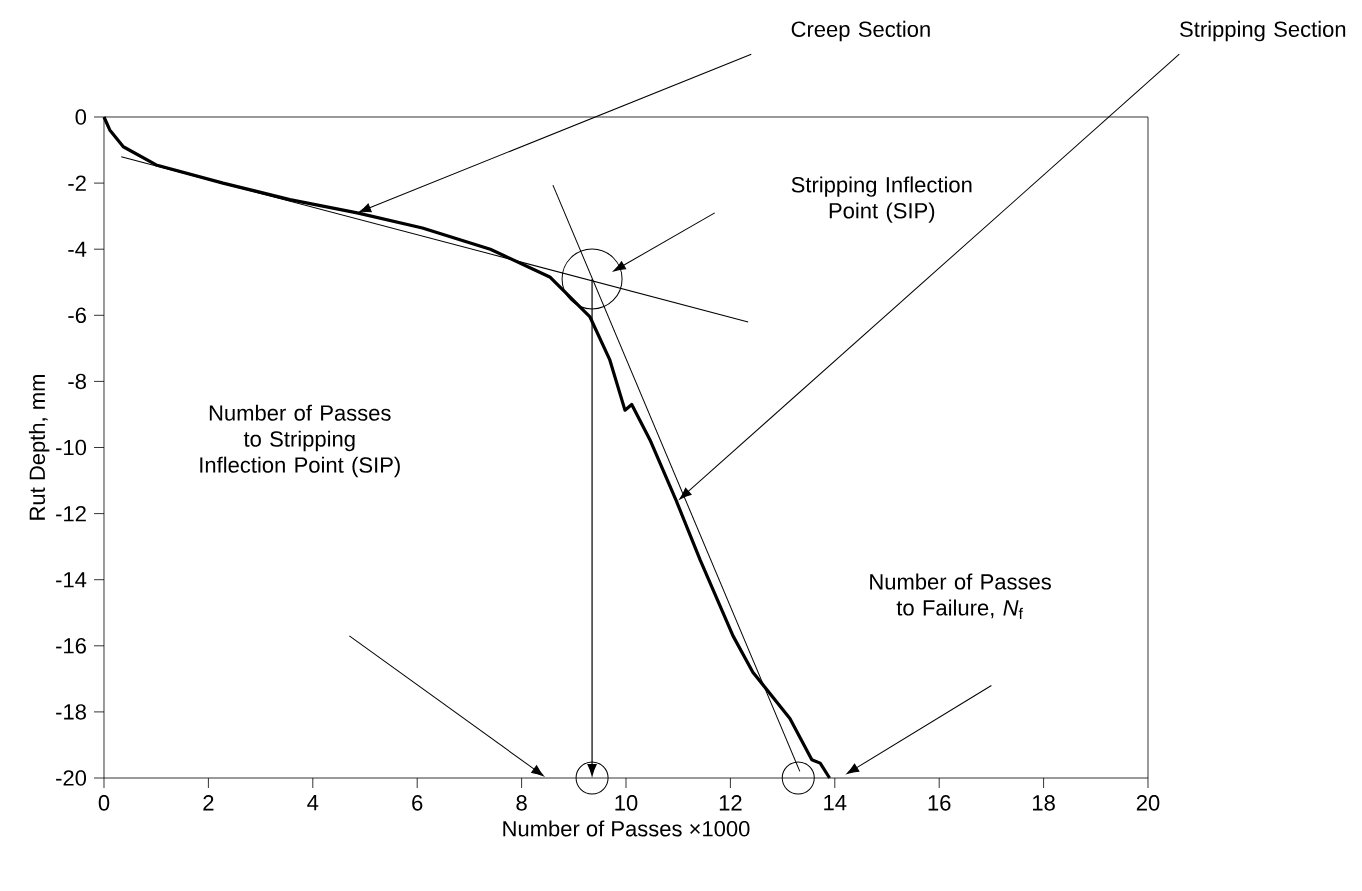 This screenshot has width=1362, height=891. Describe the element at coordinates (71, 646) in the screenshot. I see `y-tick-label: -16` at that location.